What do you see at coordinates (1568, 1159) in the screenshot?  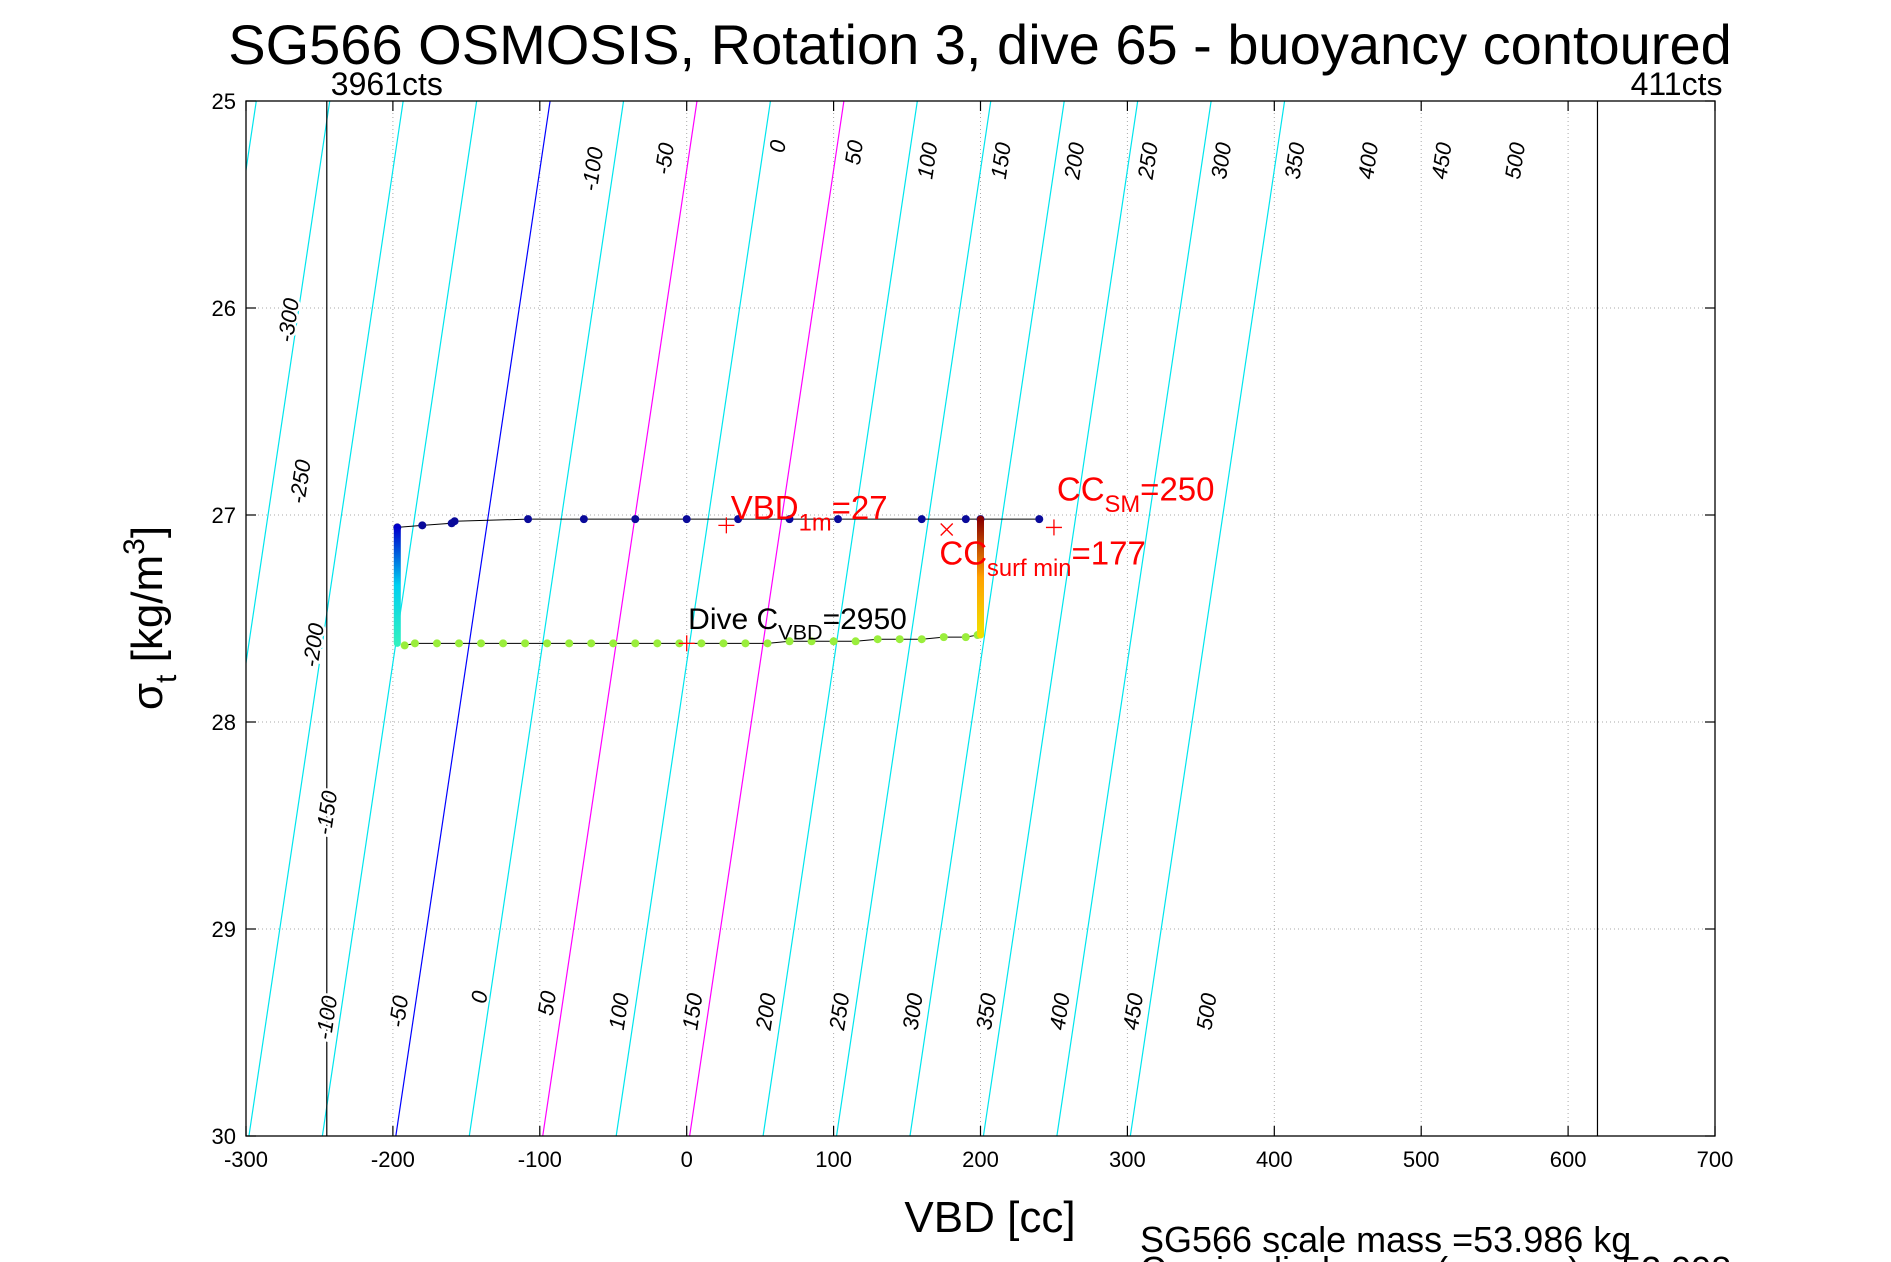 I see `x-tick-label: 600` at bounding box center [1568, 1159].